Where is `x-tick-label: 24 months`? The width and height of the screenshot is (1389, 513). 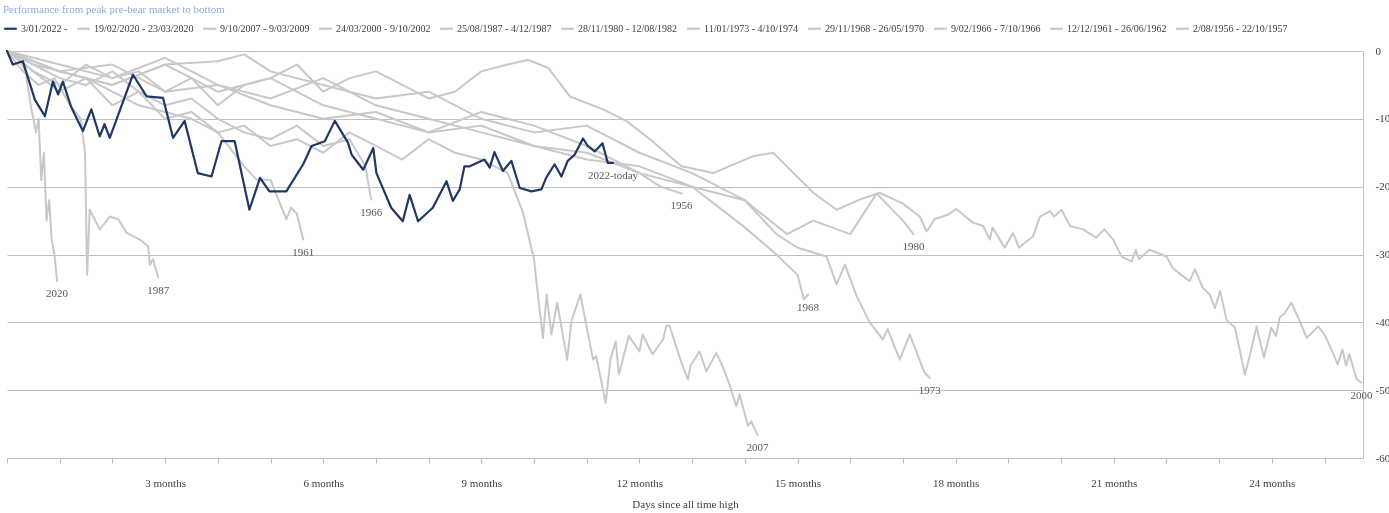
x-tick-label: 24 months is located at coordinates (1272, 482).